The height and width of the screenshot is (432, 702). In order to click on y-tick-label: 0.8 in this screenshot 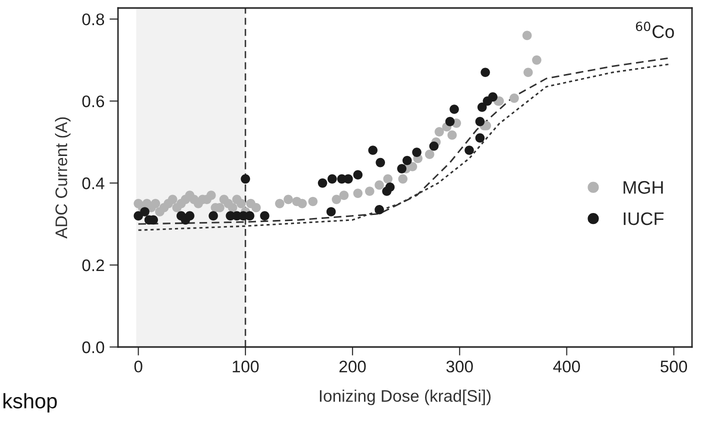, I will do `click(93, 19)`.